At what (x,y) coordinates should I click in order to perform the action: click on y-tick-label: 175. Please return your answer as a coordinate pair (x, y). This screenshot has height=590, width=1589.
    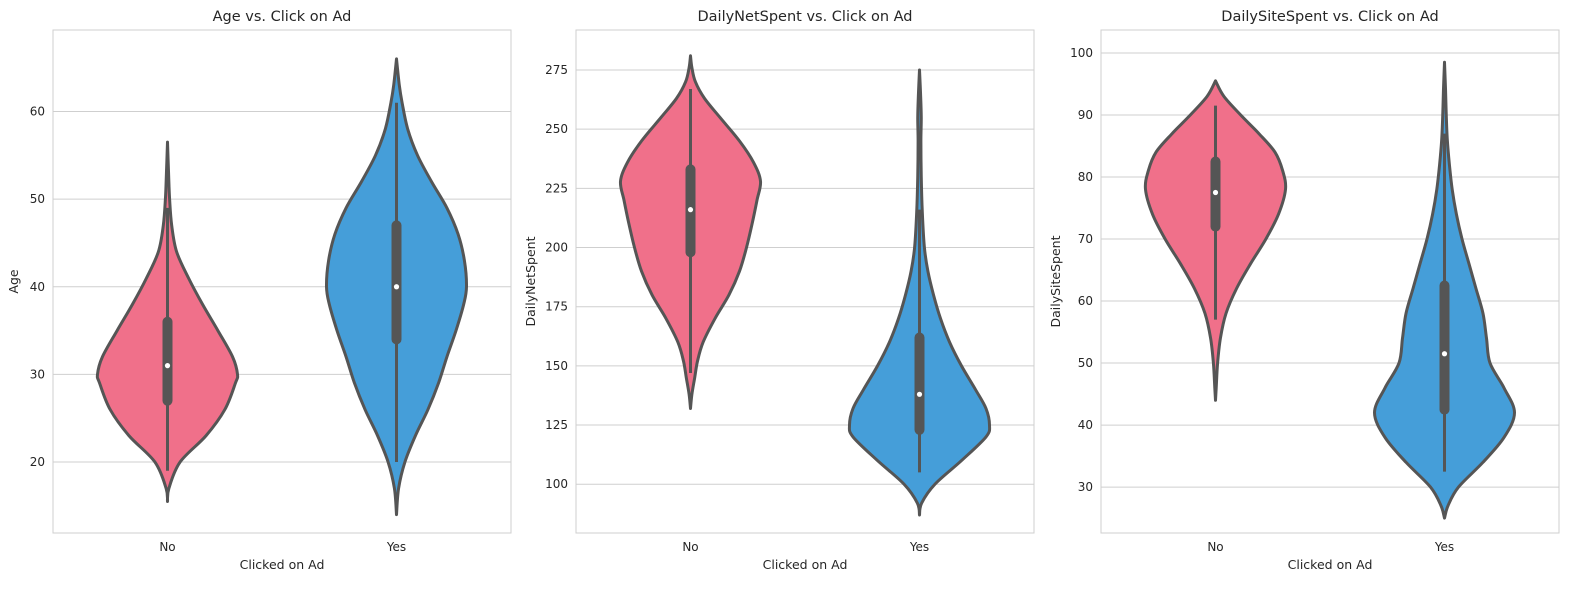
    Looking at the image, I should click on (556, 307).